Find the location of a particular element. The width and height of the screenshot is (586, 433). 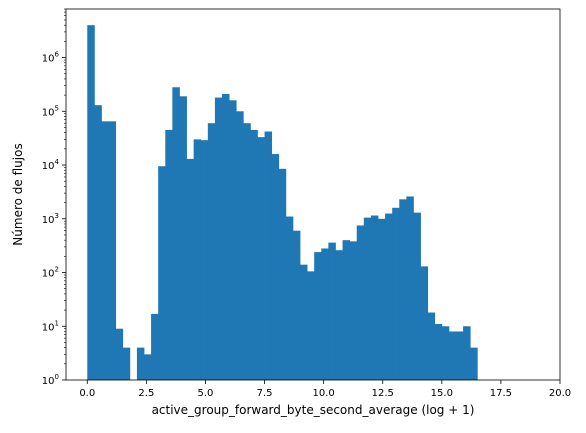

x-tick-label: 17.5 is located at coordinates (501, 393).